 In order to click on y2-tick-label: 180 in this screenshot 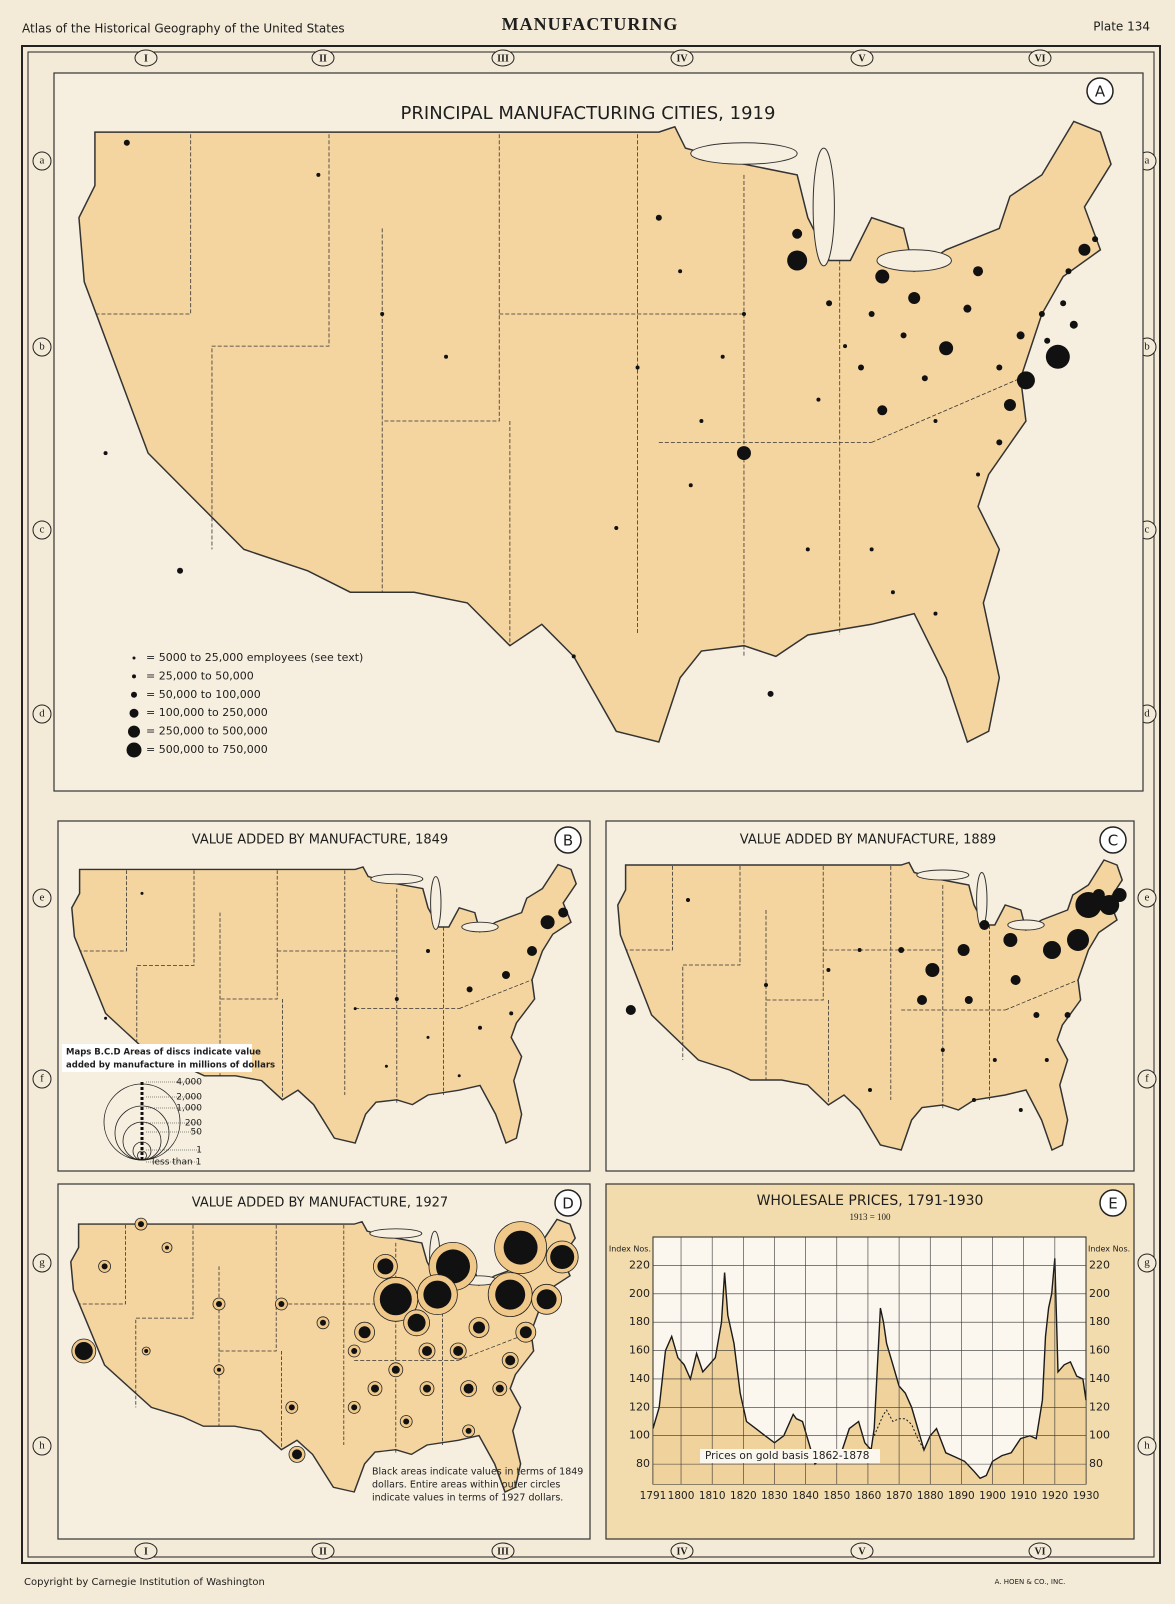, I will do `click(1099, 1321)`.